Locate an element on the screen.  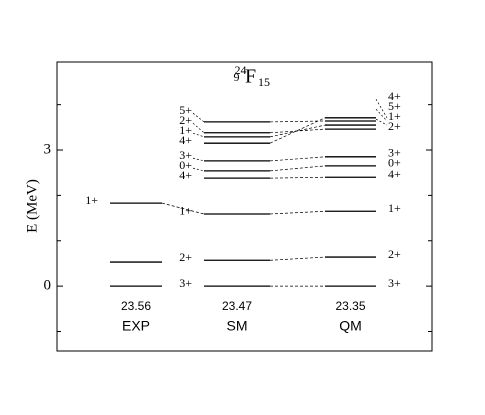
column-number: 23.56 is located at coordinates (136, 306).